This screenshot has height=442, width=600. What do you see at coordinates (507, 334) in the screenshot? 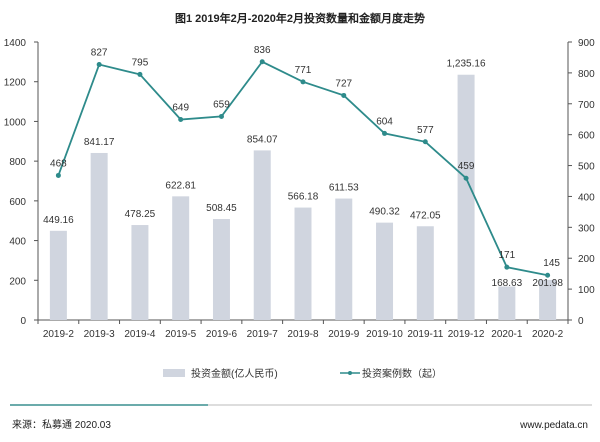
I see `x-tick-label: 2020-1` at bounding box center [507, 334].